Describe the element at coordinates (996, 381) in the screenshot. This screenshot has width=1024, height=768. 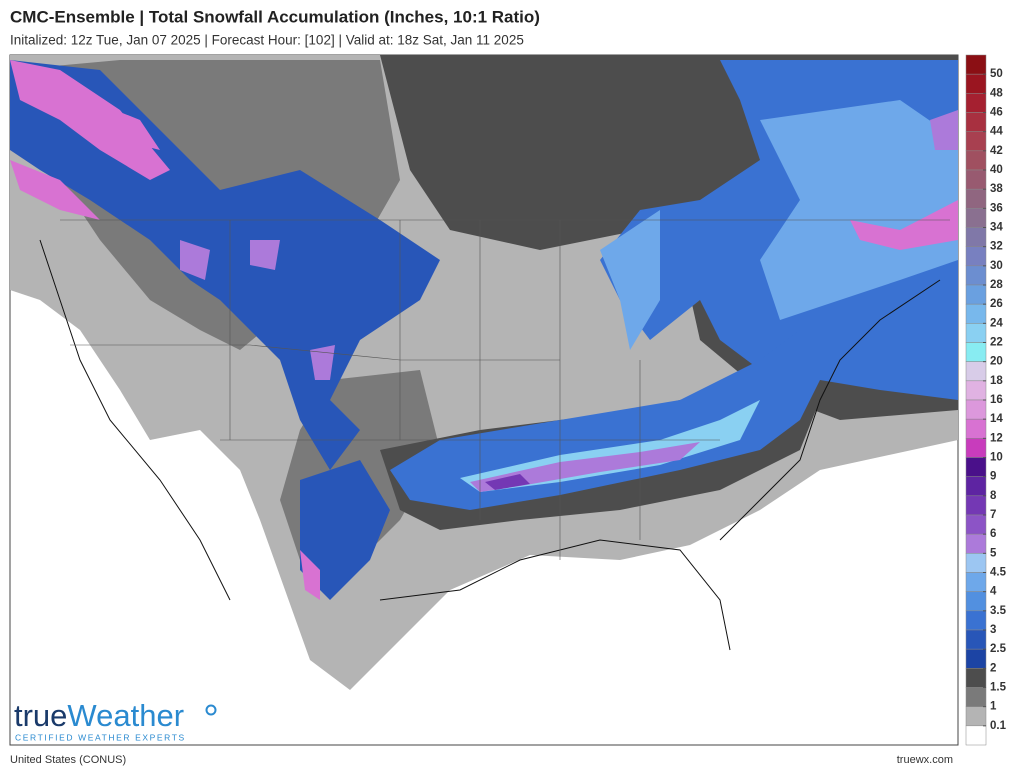
I see `legend-label: 18` at that location.